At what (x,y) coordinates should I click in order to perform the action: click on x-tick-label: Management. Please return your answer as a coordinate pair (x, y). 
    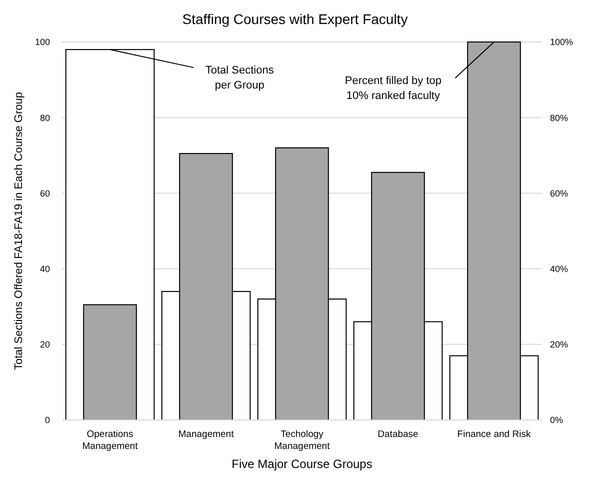
    Looking at the image, I should click on (206, 434).